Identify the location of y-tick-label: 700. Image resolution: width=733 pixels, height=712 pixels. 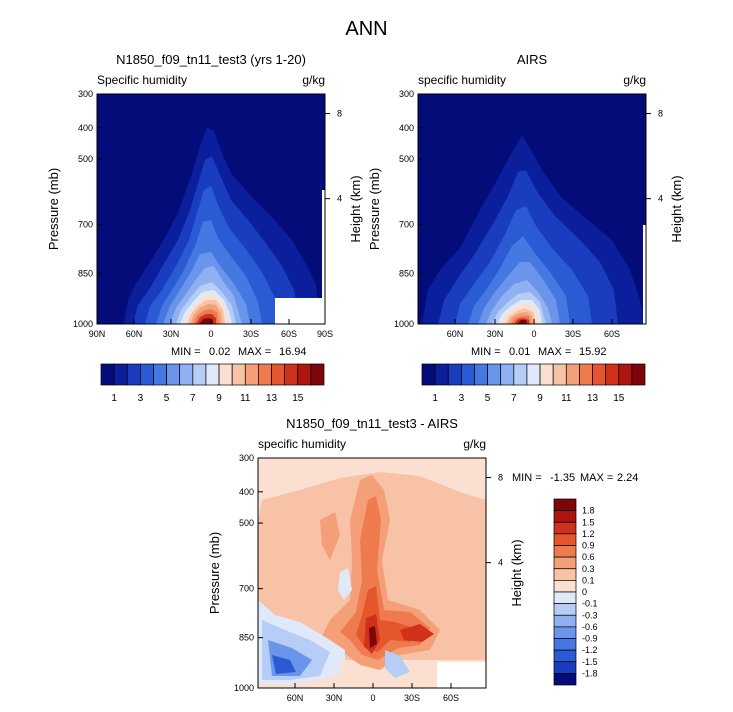
(246, 589).